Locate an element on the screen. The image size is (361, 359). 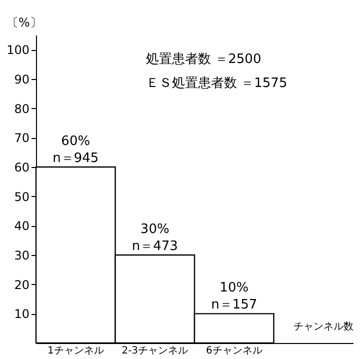
data-label: 60% is located at coordinates (75, 141).